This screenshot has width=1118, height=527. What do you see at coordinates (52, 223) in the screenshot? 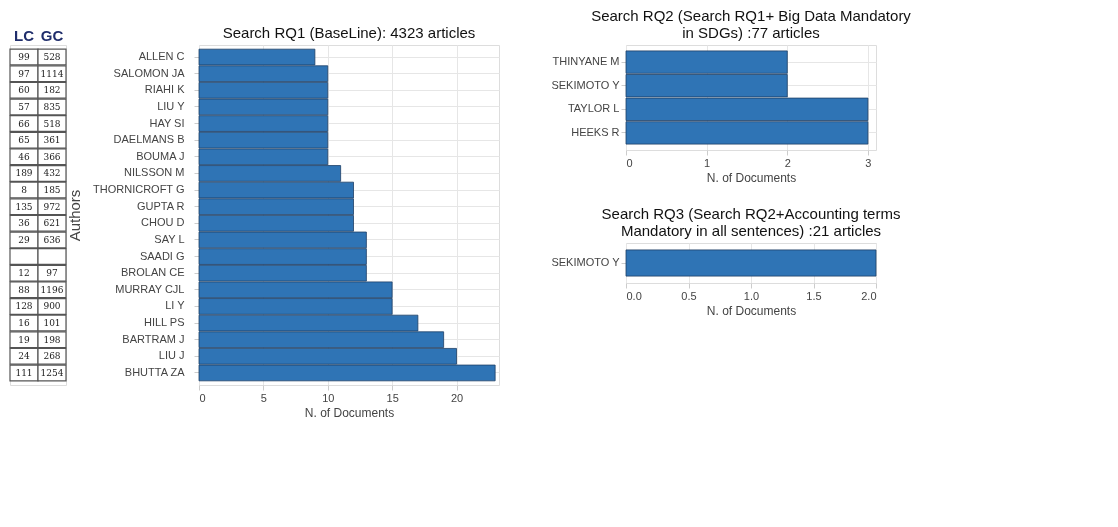
I see `data-label: 621` at bounding box center [52, 223].